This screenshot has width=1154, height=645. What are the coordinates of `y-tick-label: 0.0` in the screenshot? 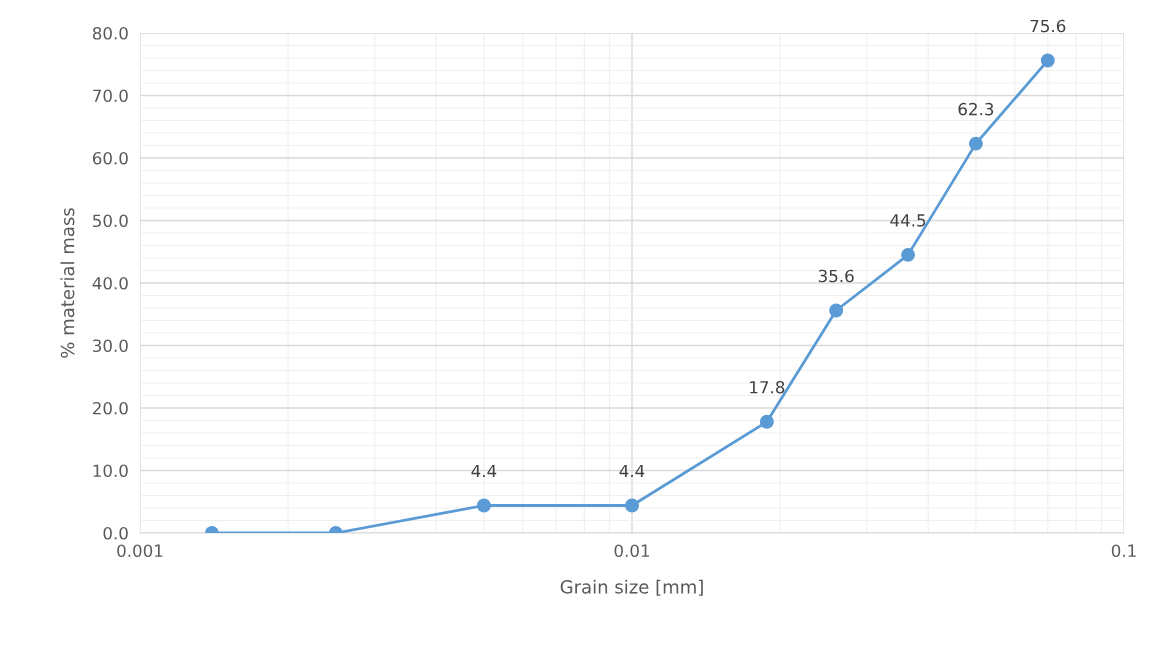 It's located at (115, 533).